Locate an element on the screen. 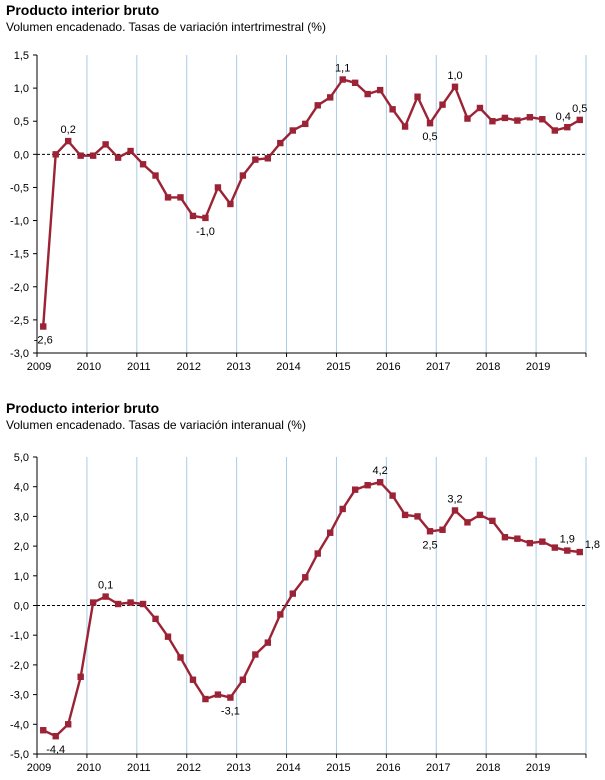 This screenshot has width=605, height=780. chart-title: Producto interior bruto is located at coordinates (83, 10).